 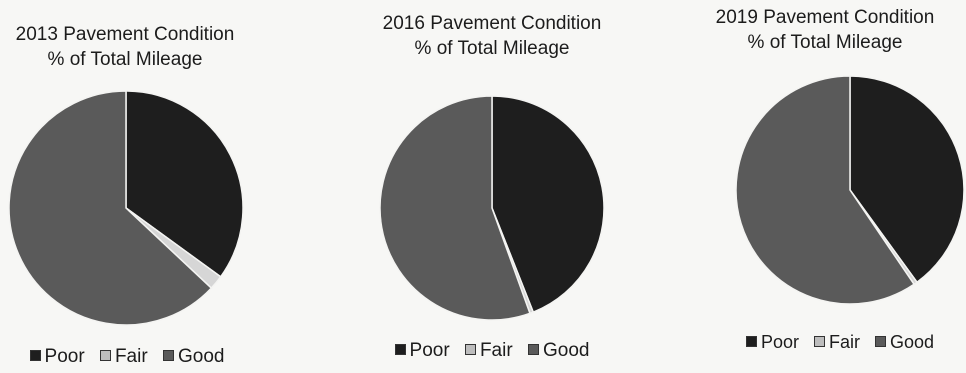 I want to click on pie-chart-2016, so click(x=492, y=208).